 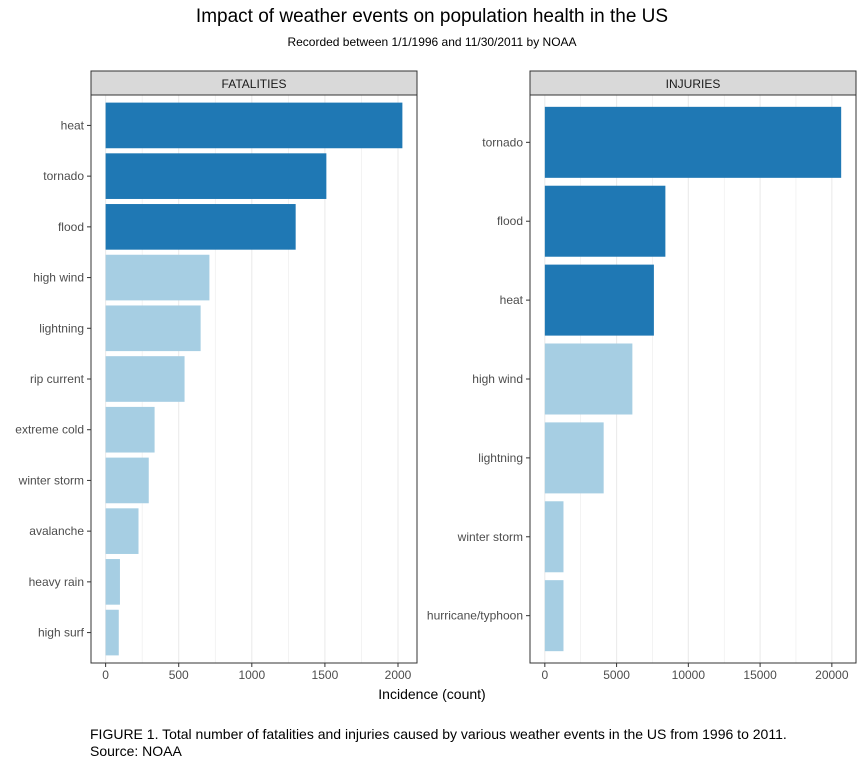 What do you see at coordinates (544, 675) in the screenshot?
I see `panel-injuries-x-tick-label: 0` at bounding box center [544, 675].